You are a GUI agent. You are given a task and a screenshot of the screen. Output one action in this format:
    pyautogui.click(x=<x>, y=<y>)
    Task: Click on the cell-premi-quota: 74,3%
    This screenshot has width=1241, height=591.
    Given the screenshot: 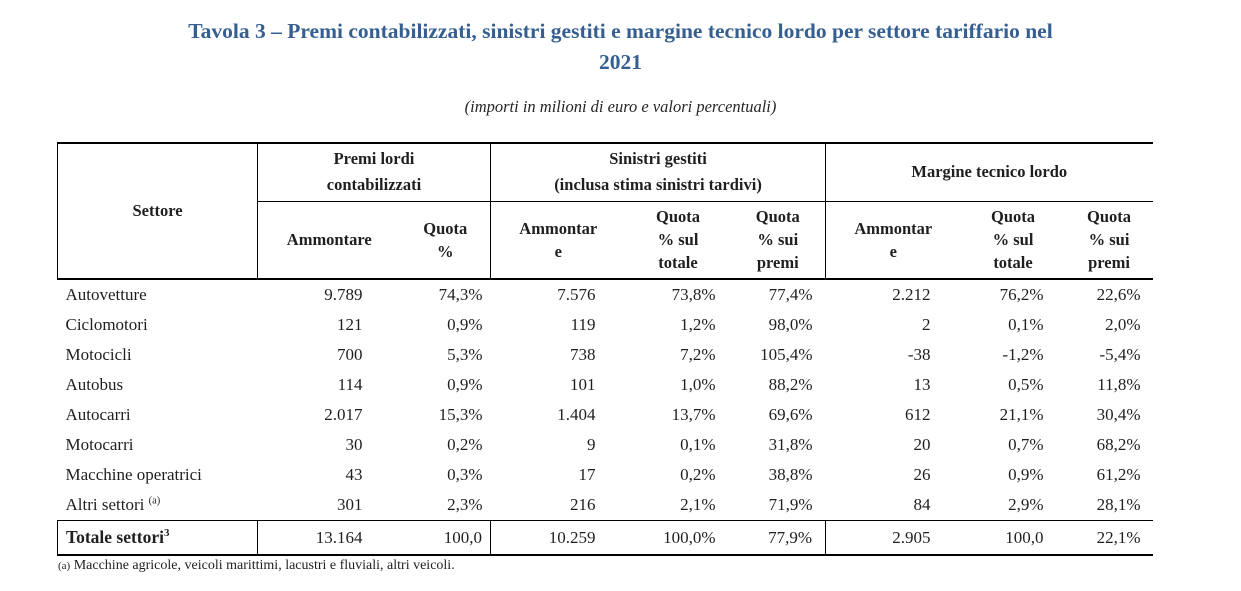 What is the action you would take?
    pyautogui.click(x=460, y=294)
    